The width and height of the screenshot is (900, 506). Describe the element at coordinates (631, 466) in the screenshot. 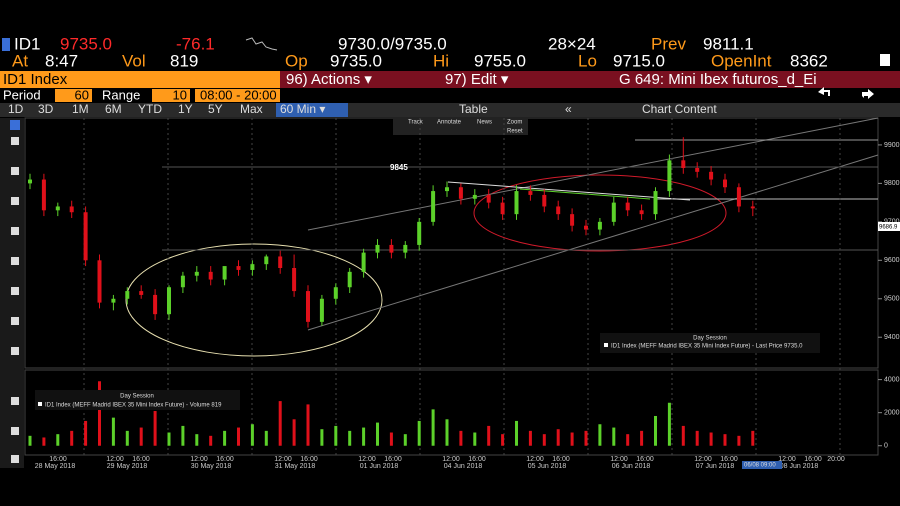

I see `x-date-label: 06 Jun 2018` at that location.